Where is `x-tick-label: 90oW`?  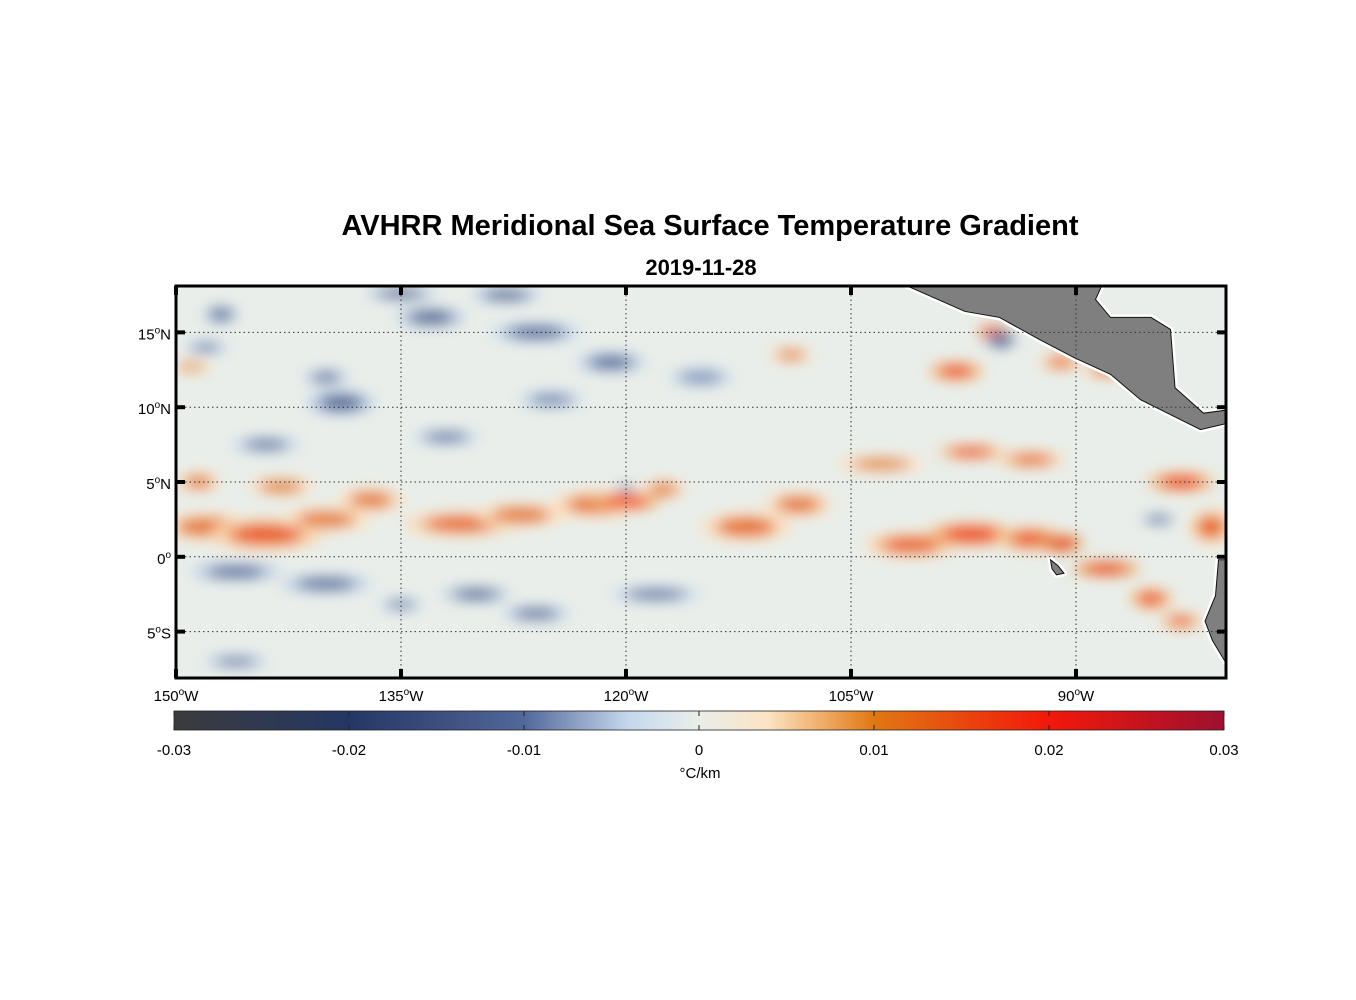 x-tick-label: 90oW is located at coordinates (1076, 696).